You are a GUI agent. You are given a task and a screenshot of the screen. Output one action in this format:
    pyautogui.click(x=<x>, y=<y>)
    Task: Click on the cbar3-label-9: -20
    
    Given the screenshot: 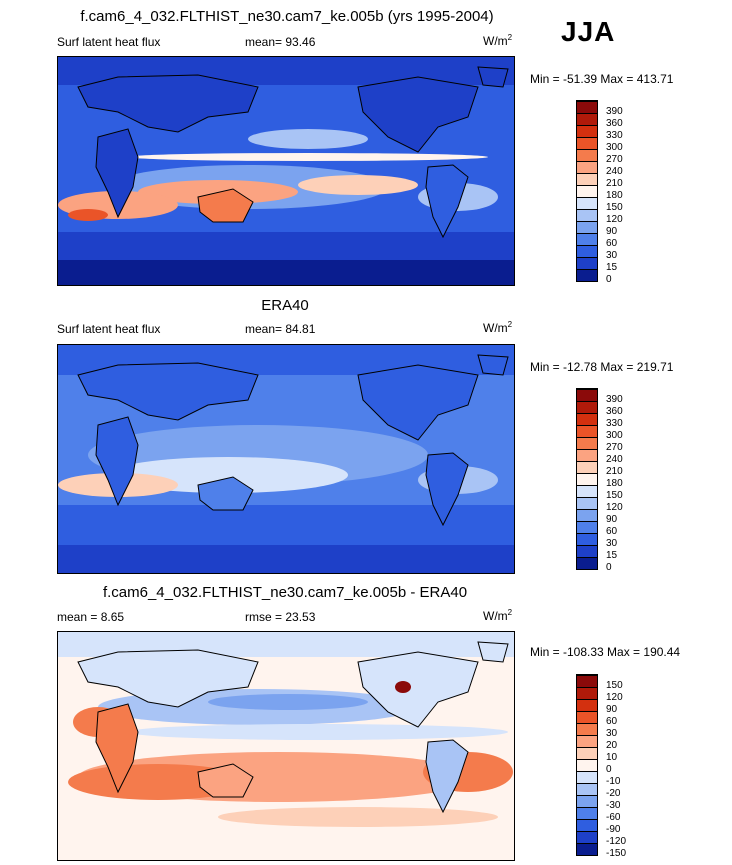 What is the action you would take?
    pyautogui.click(x=613, y=793)
    